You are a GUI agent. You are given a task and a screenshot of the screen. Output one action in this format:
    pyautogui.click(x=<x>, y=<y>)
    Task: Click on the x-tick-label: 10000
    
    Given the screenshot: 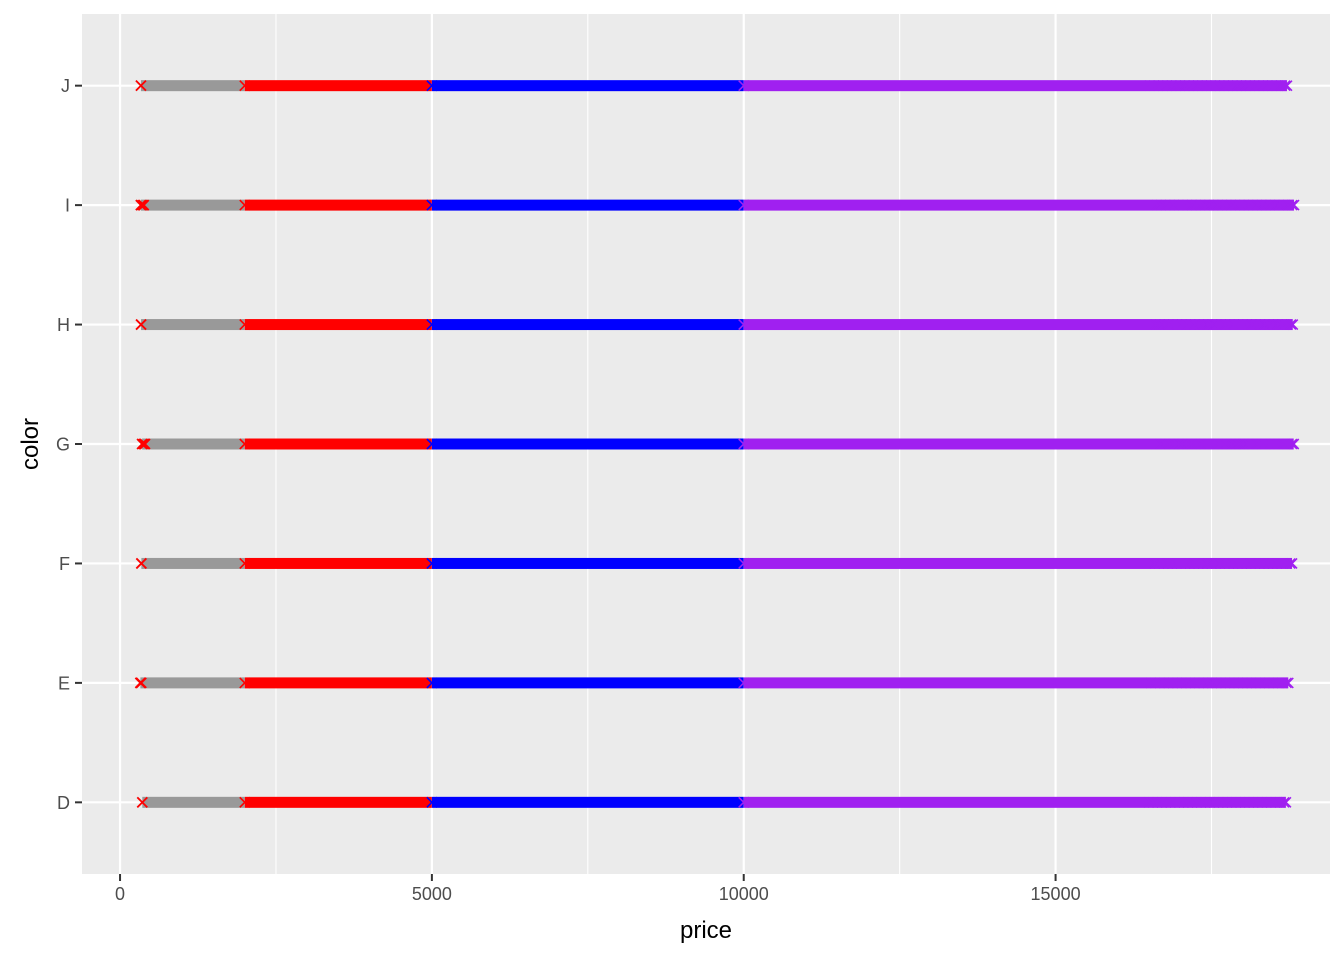 What is the action you would take?
    pyautogui.click(x=744, y=894)
    